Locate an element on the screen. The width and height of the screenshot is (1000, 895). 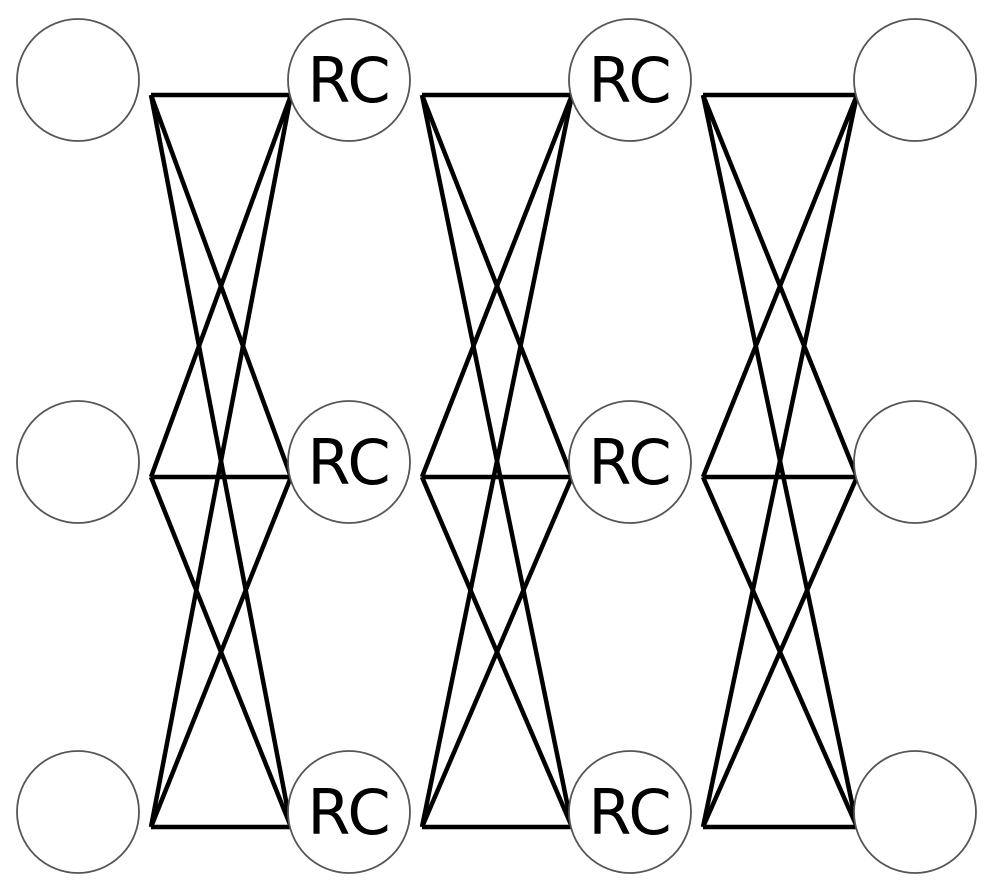
node-l2n1: RC is located at coordinates (630, 462).